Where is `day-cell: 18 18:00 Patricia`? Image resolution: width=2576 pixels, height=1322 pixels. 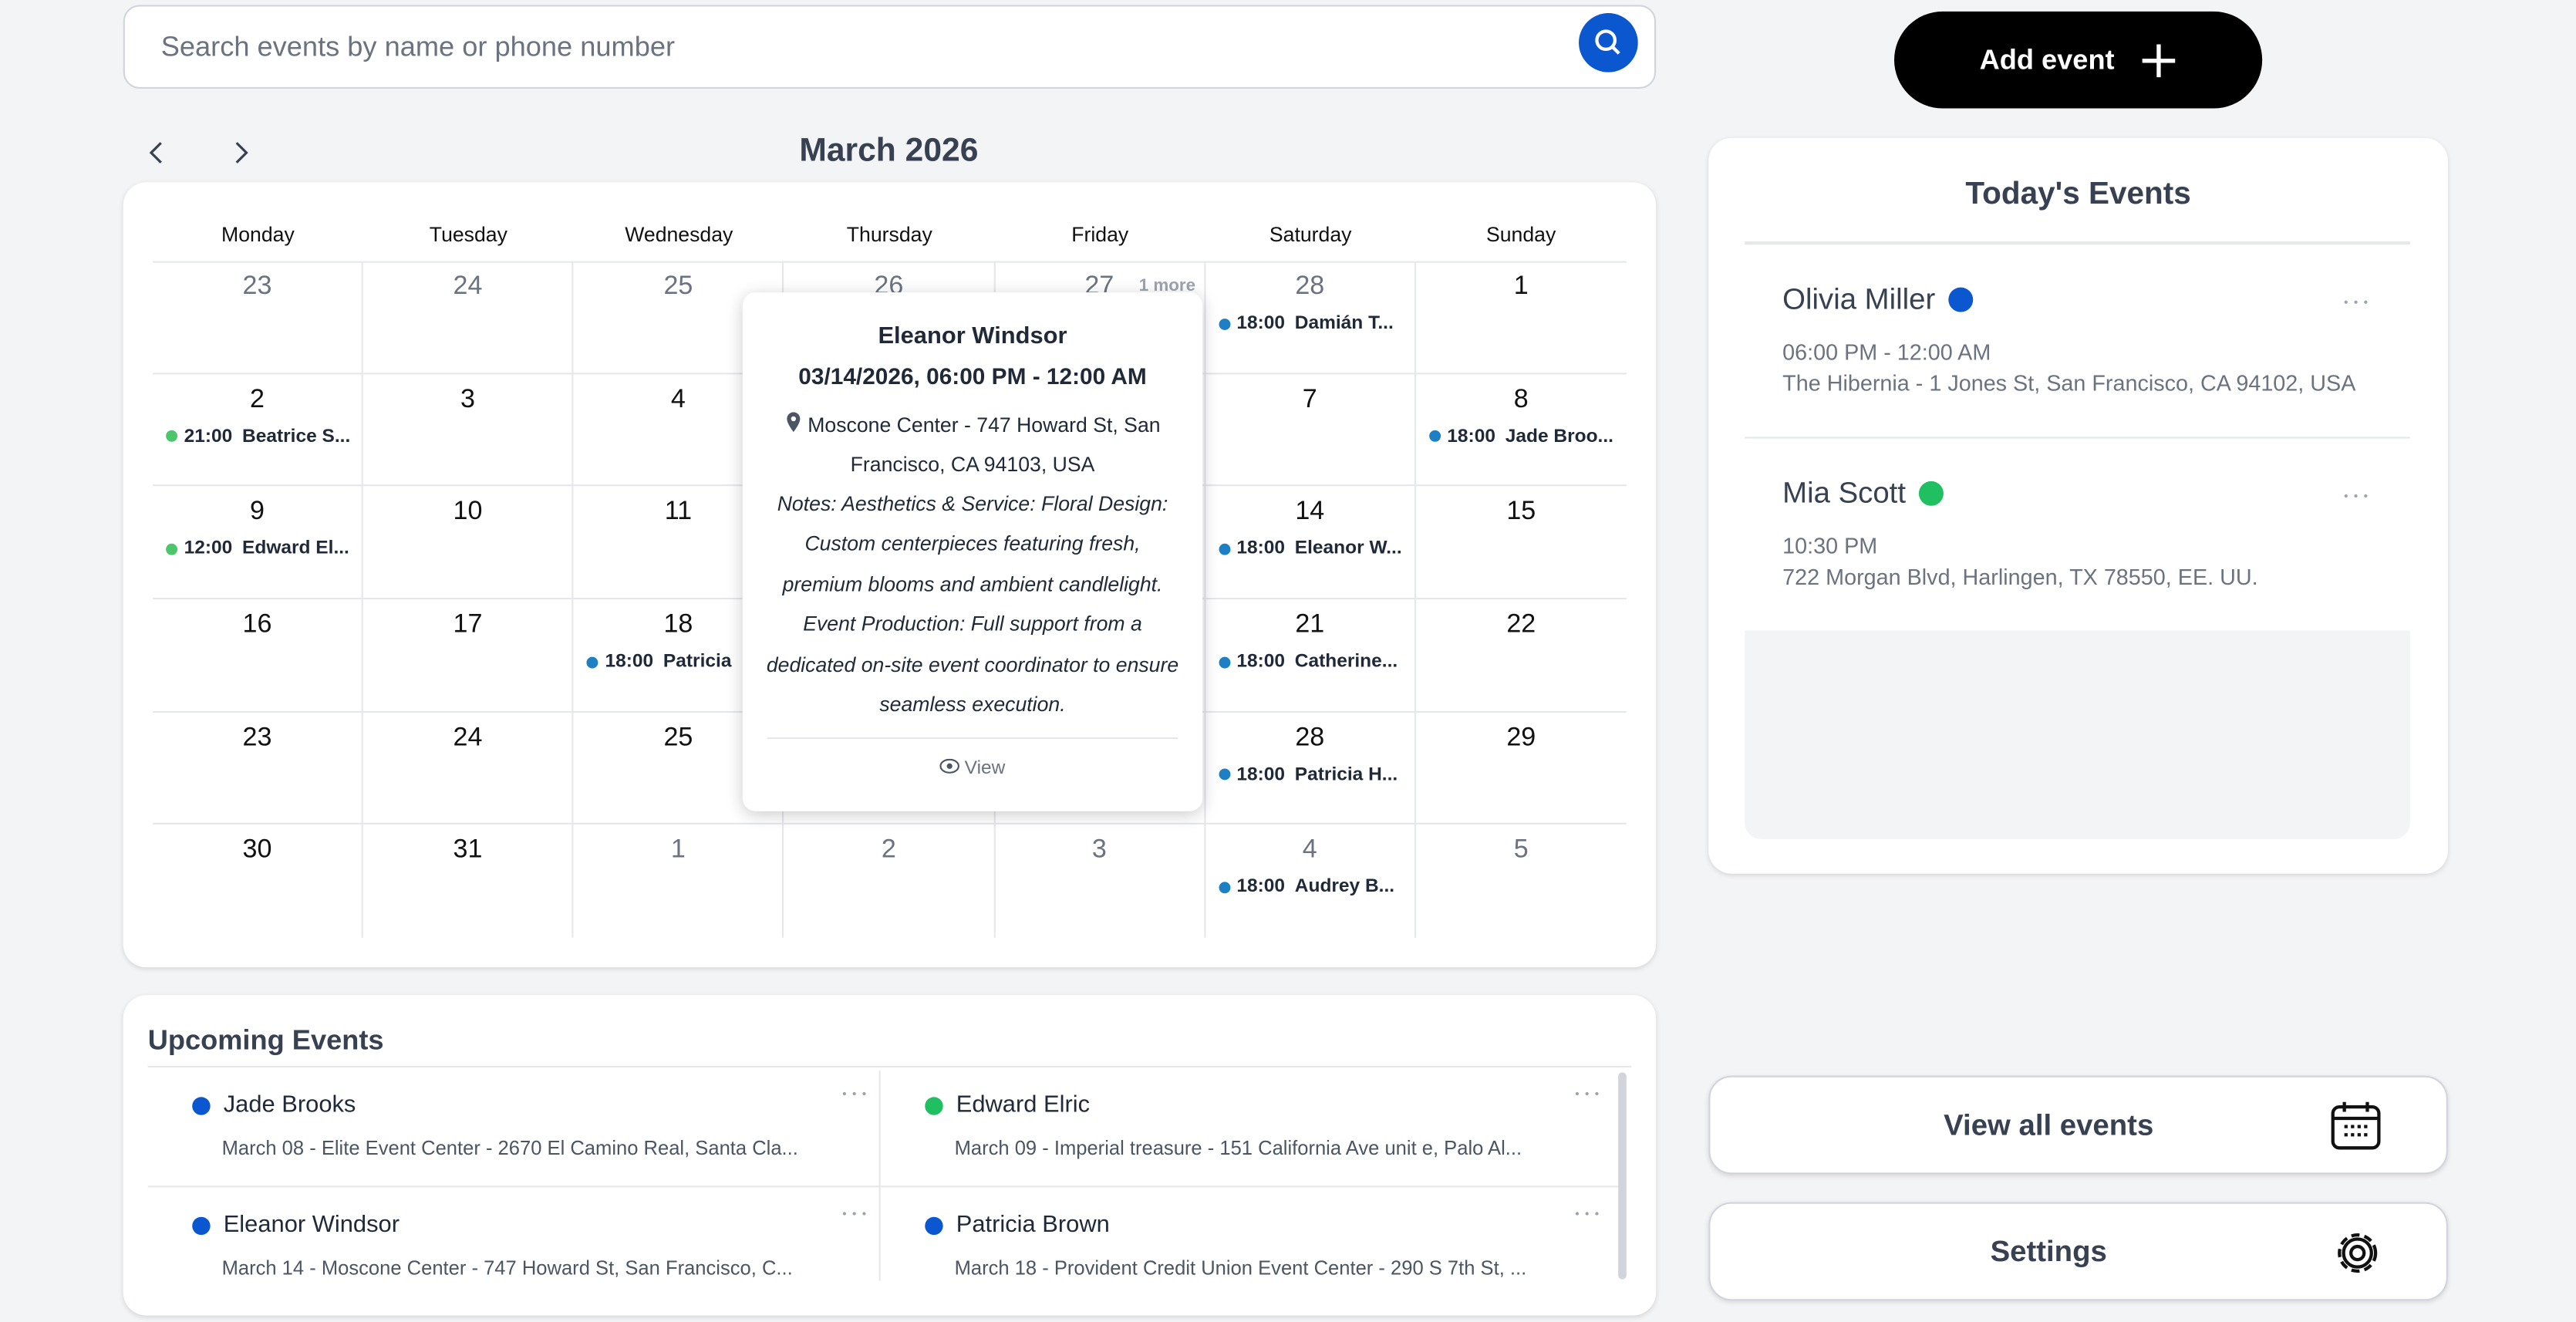
day-cell: 18 18:00 Patricia is located at coordinates (679, 656).